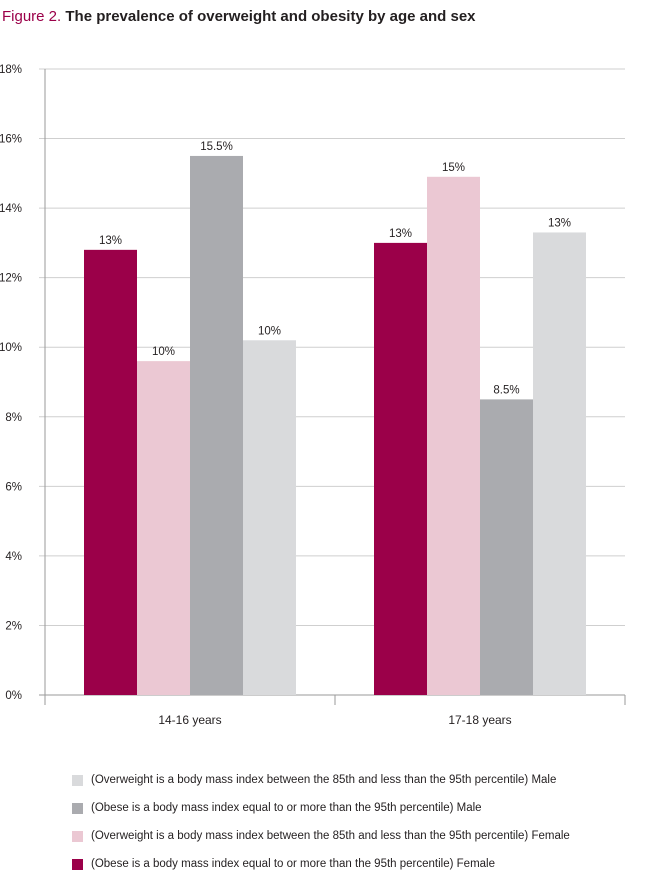  What do you see at coordinates (453, 168) in the screenshot?
I see `bar-value-label: 15%` at bounding box center [453, 168].